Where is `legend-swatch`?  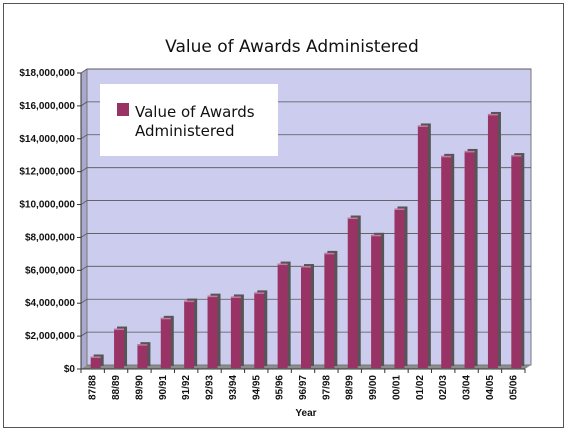
legend-swatch is located at coordinates (123, 109).